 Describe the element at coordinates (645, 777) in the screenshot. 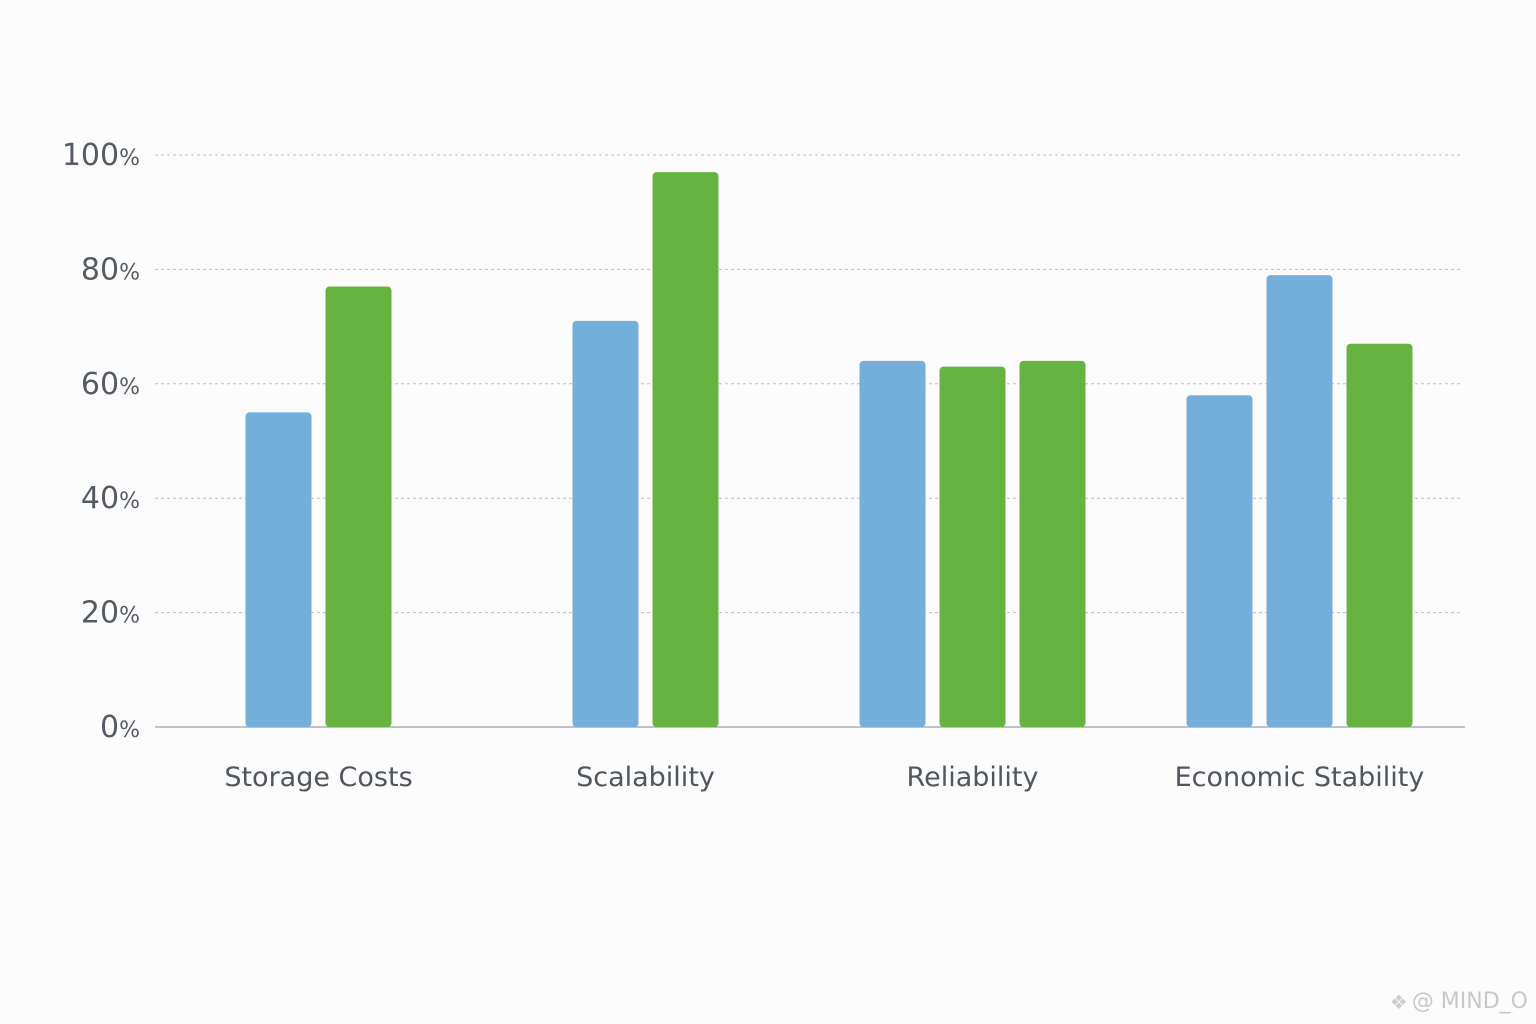

I see `x-tick-label: Scalability` at that location.